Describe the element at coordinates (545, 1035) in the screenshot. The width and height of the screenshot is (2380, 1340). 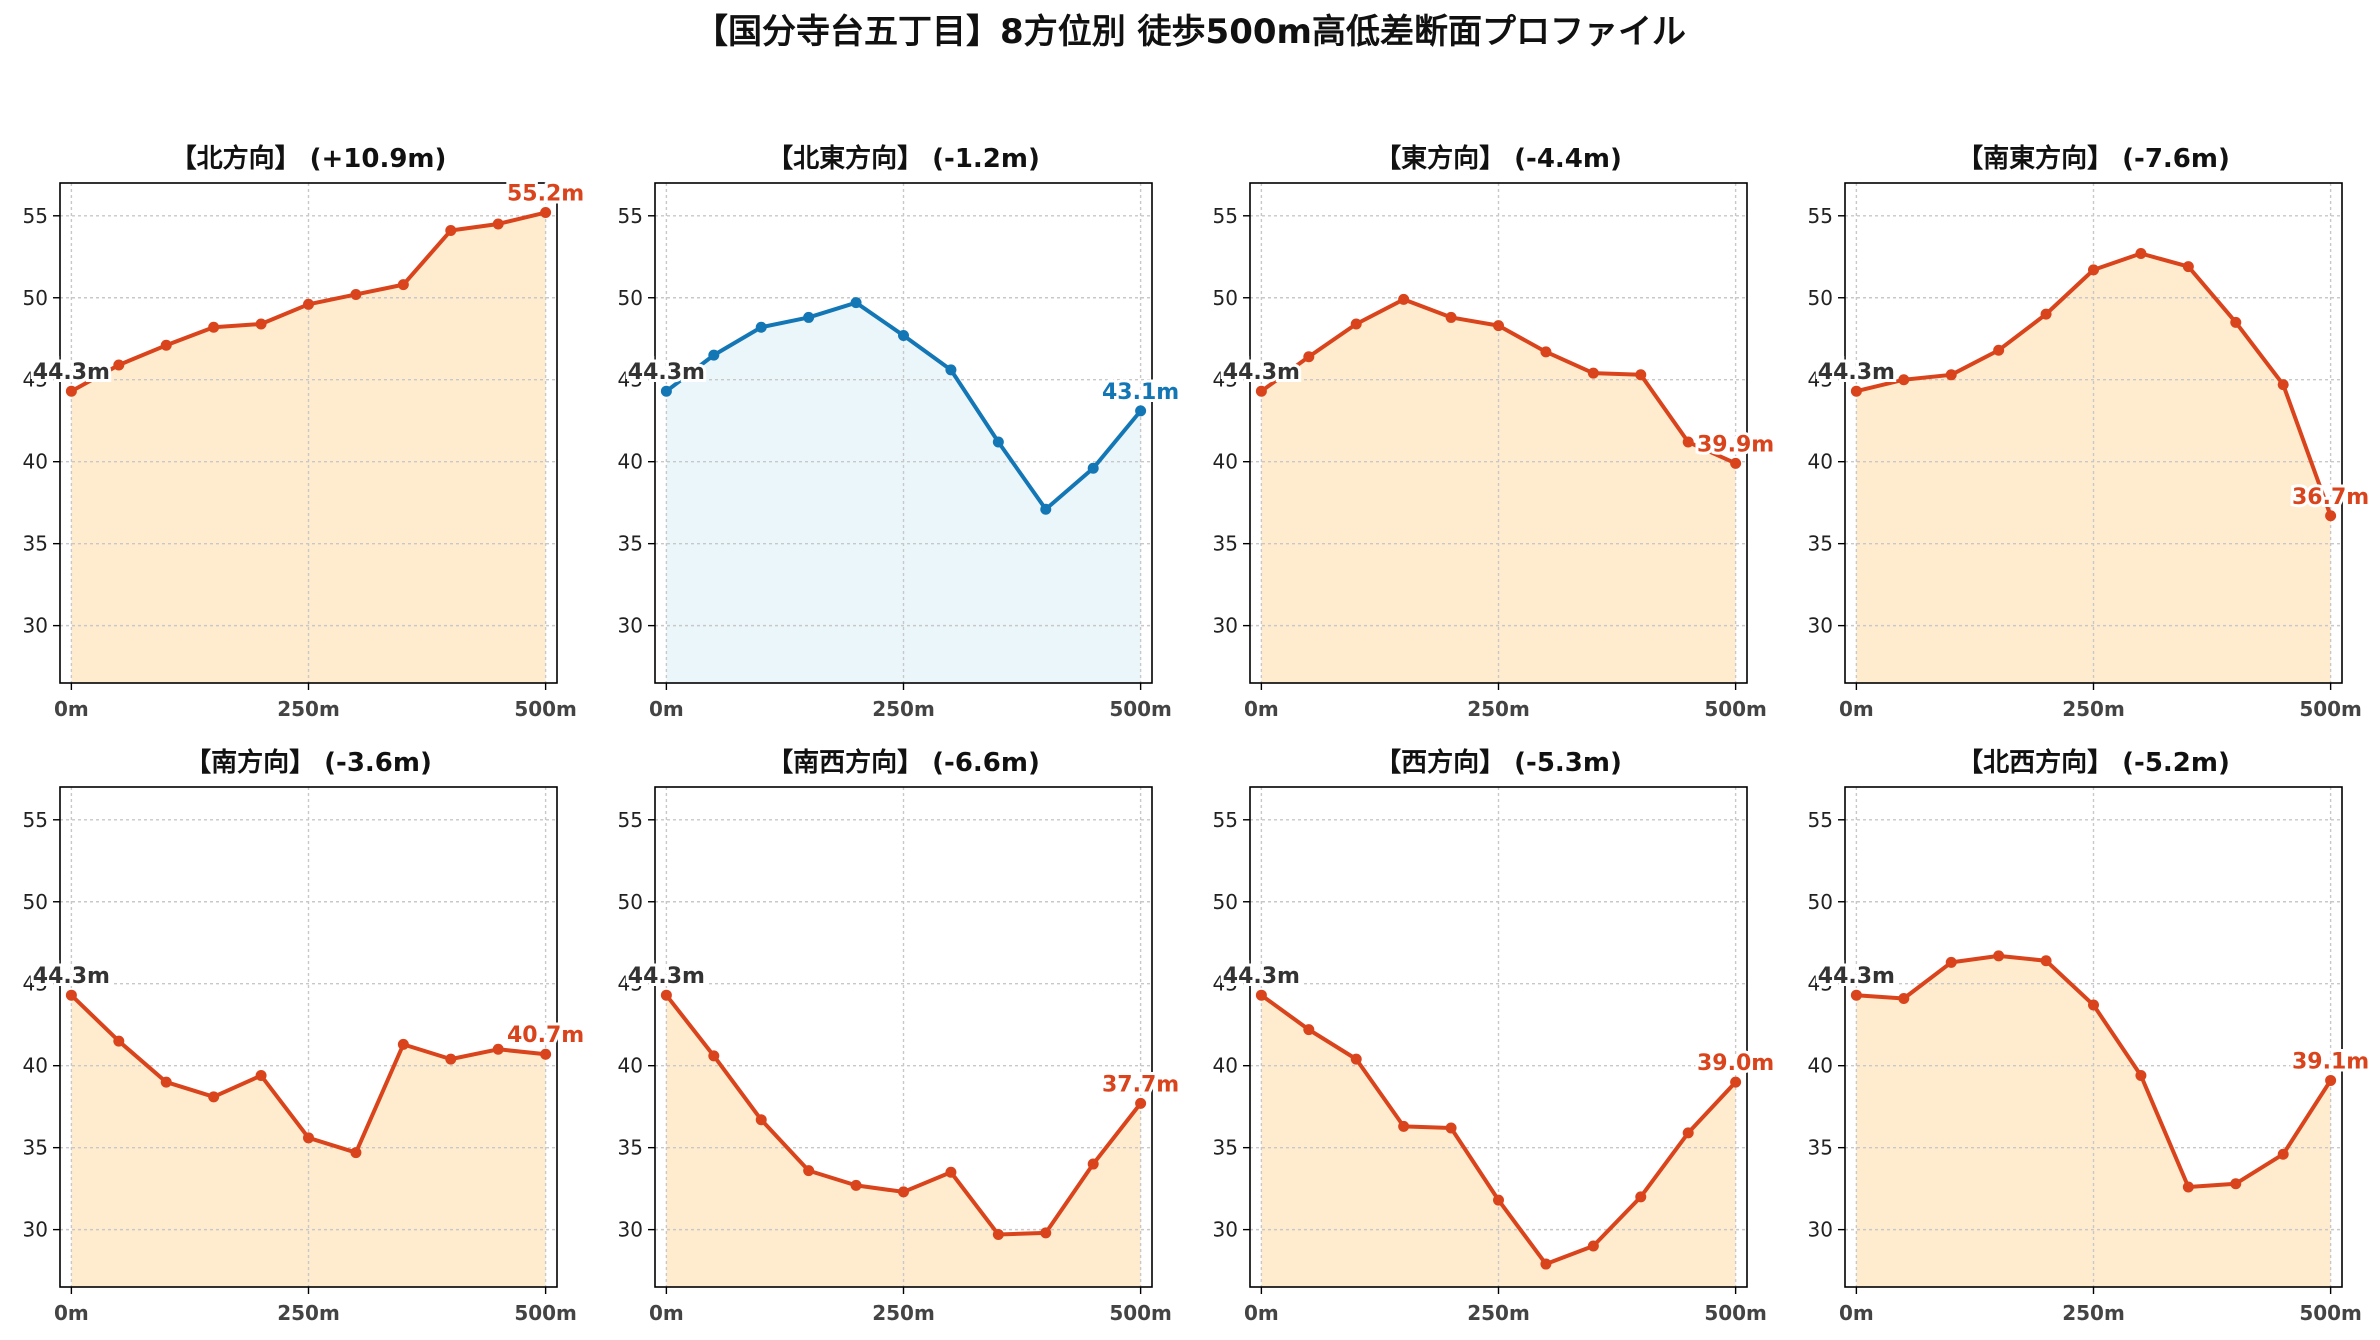
I see `end-value-label: 40.7m` at that location.